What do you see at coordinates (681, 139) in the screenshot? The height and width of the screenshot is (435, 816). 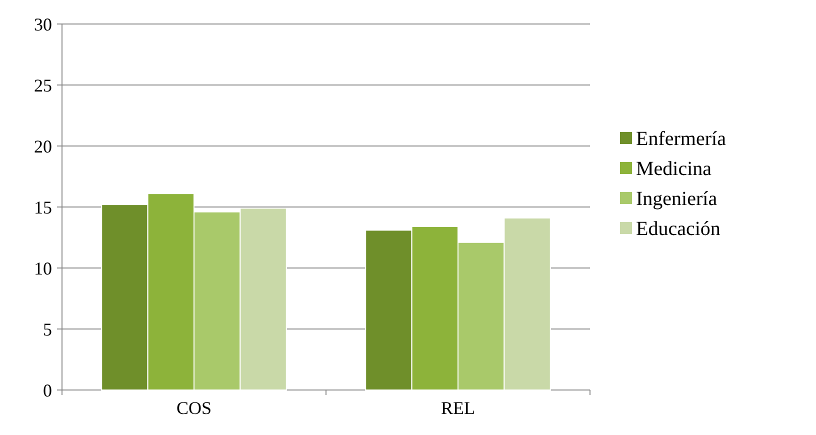 I see `legend-label: Enfermería` at bounding box center [681, 139].